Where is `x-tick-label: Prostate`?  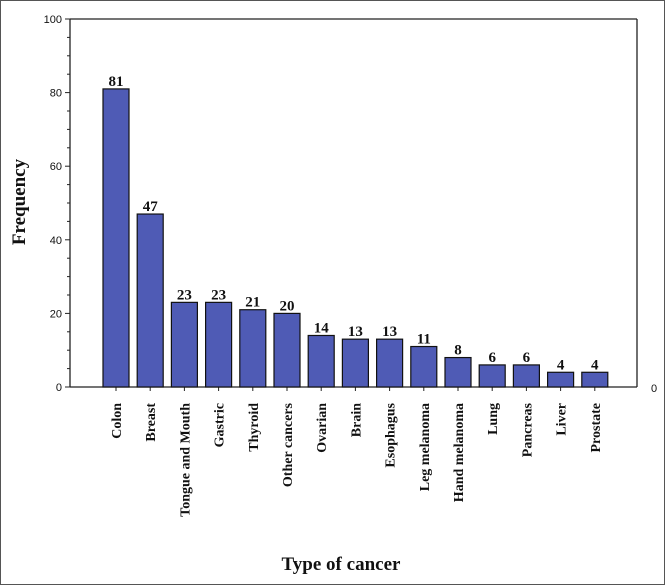 x-tick-label: Prostate is located at coordinates (596, 428).